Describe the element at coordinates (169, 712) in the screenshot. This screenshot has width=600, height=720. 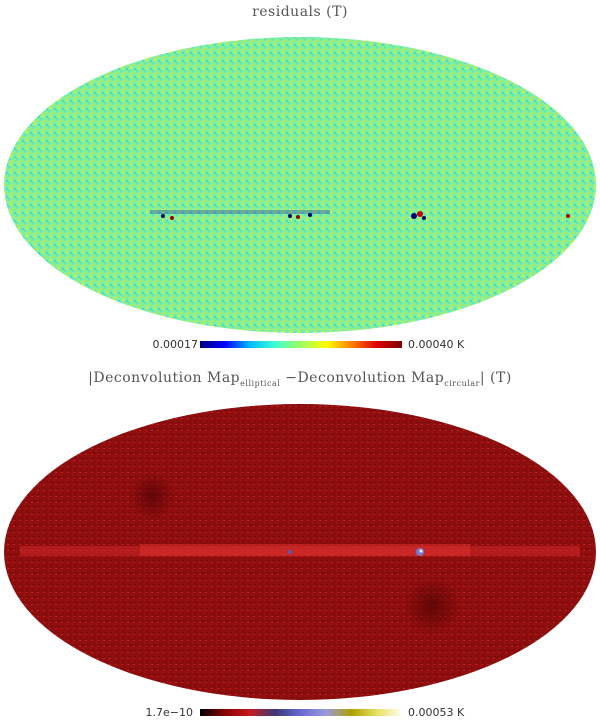
I see `colorbar-min-label: 1.7e−10` at that location.